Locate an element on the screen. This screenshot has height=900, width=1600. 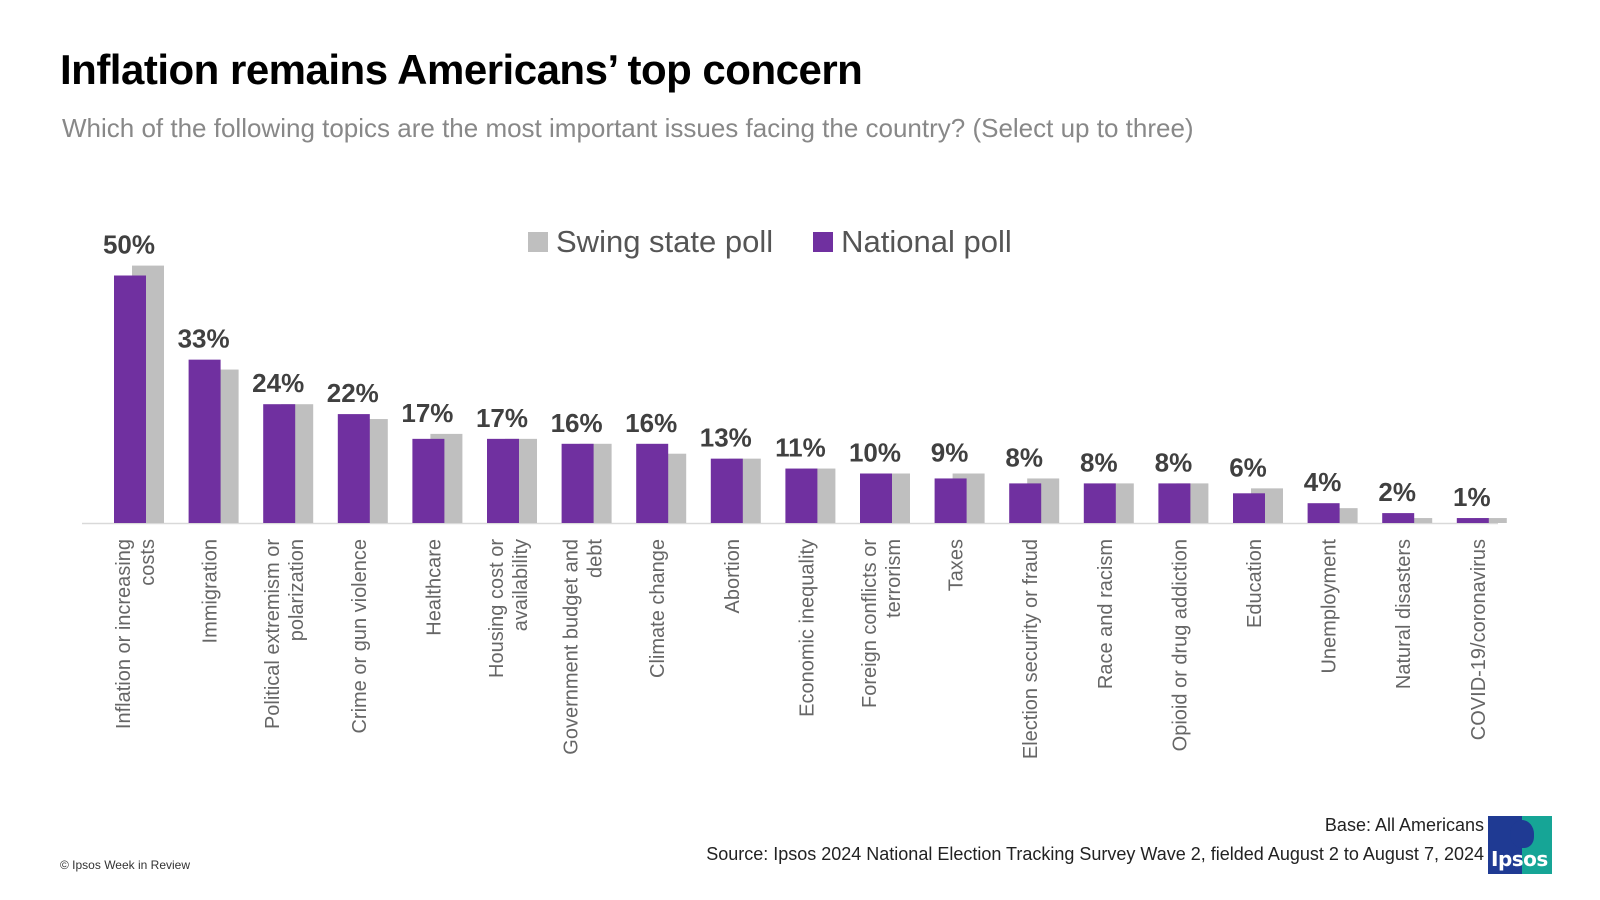
category-label-15: Education is located at coordinates (1255, 583).